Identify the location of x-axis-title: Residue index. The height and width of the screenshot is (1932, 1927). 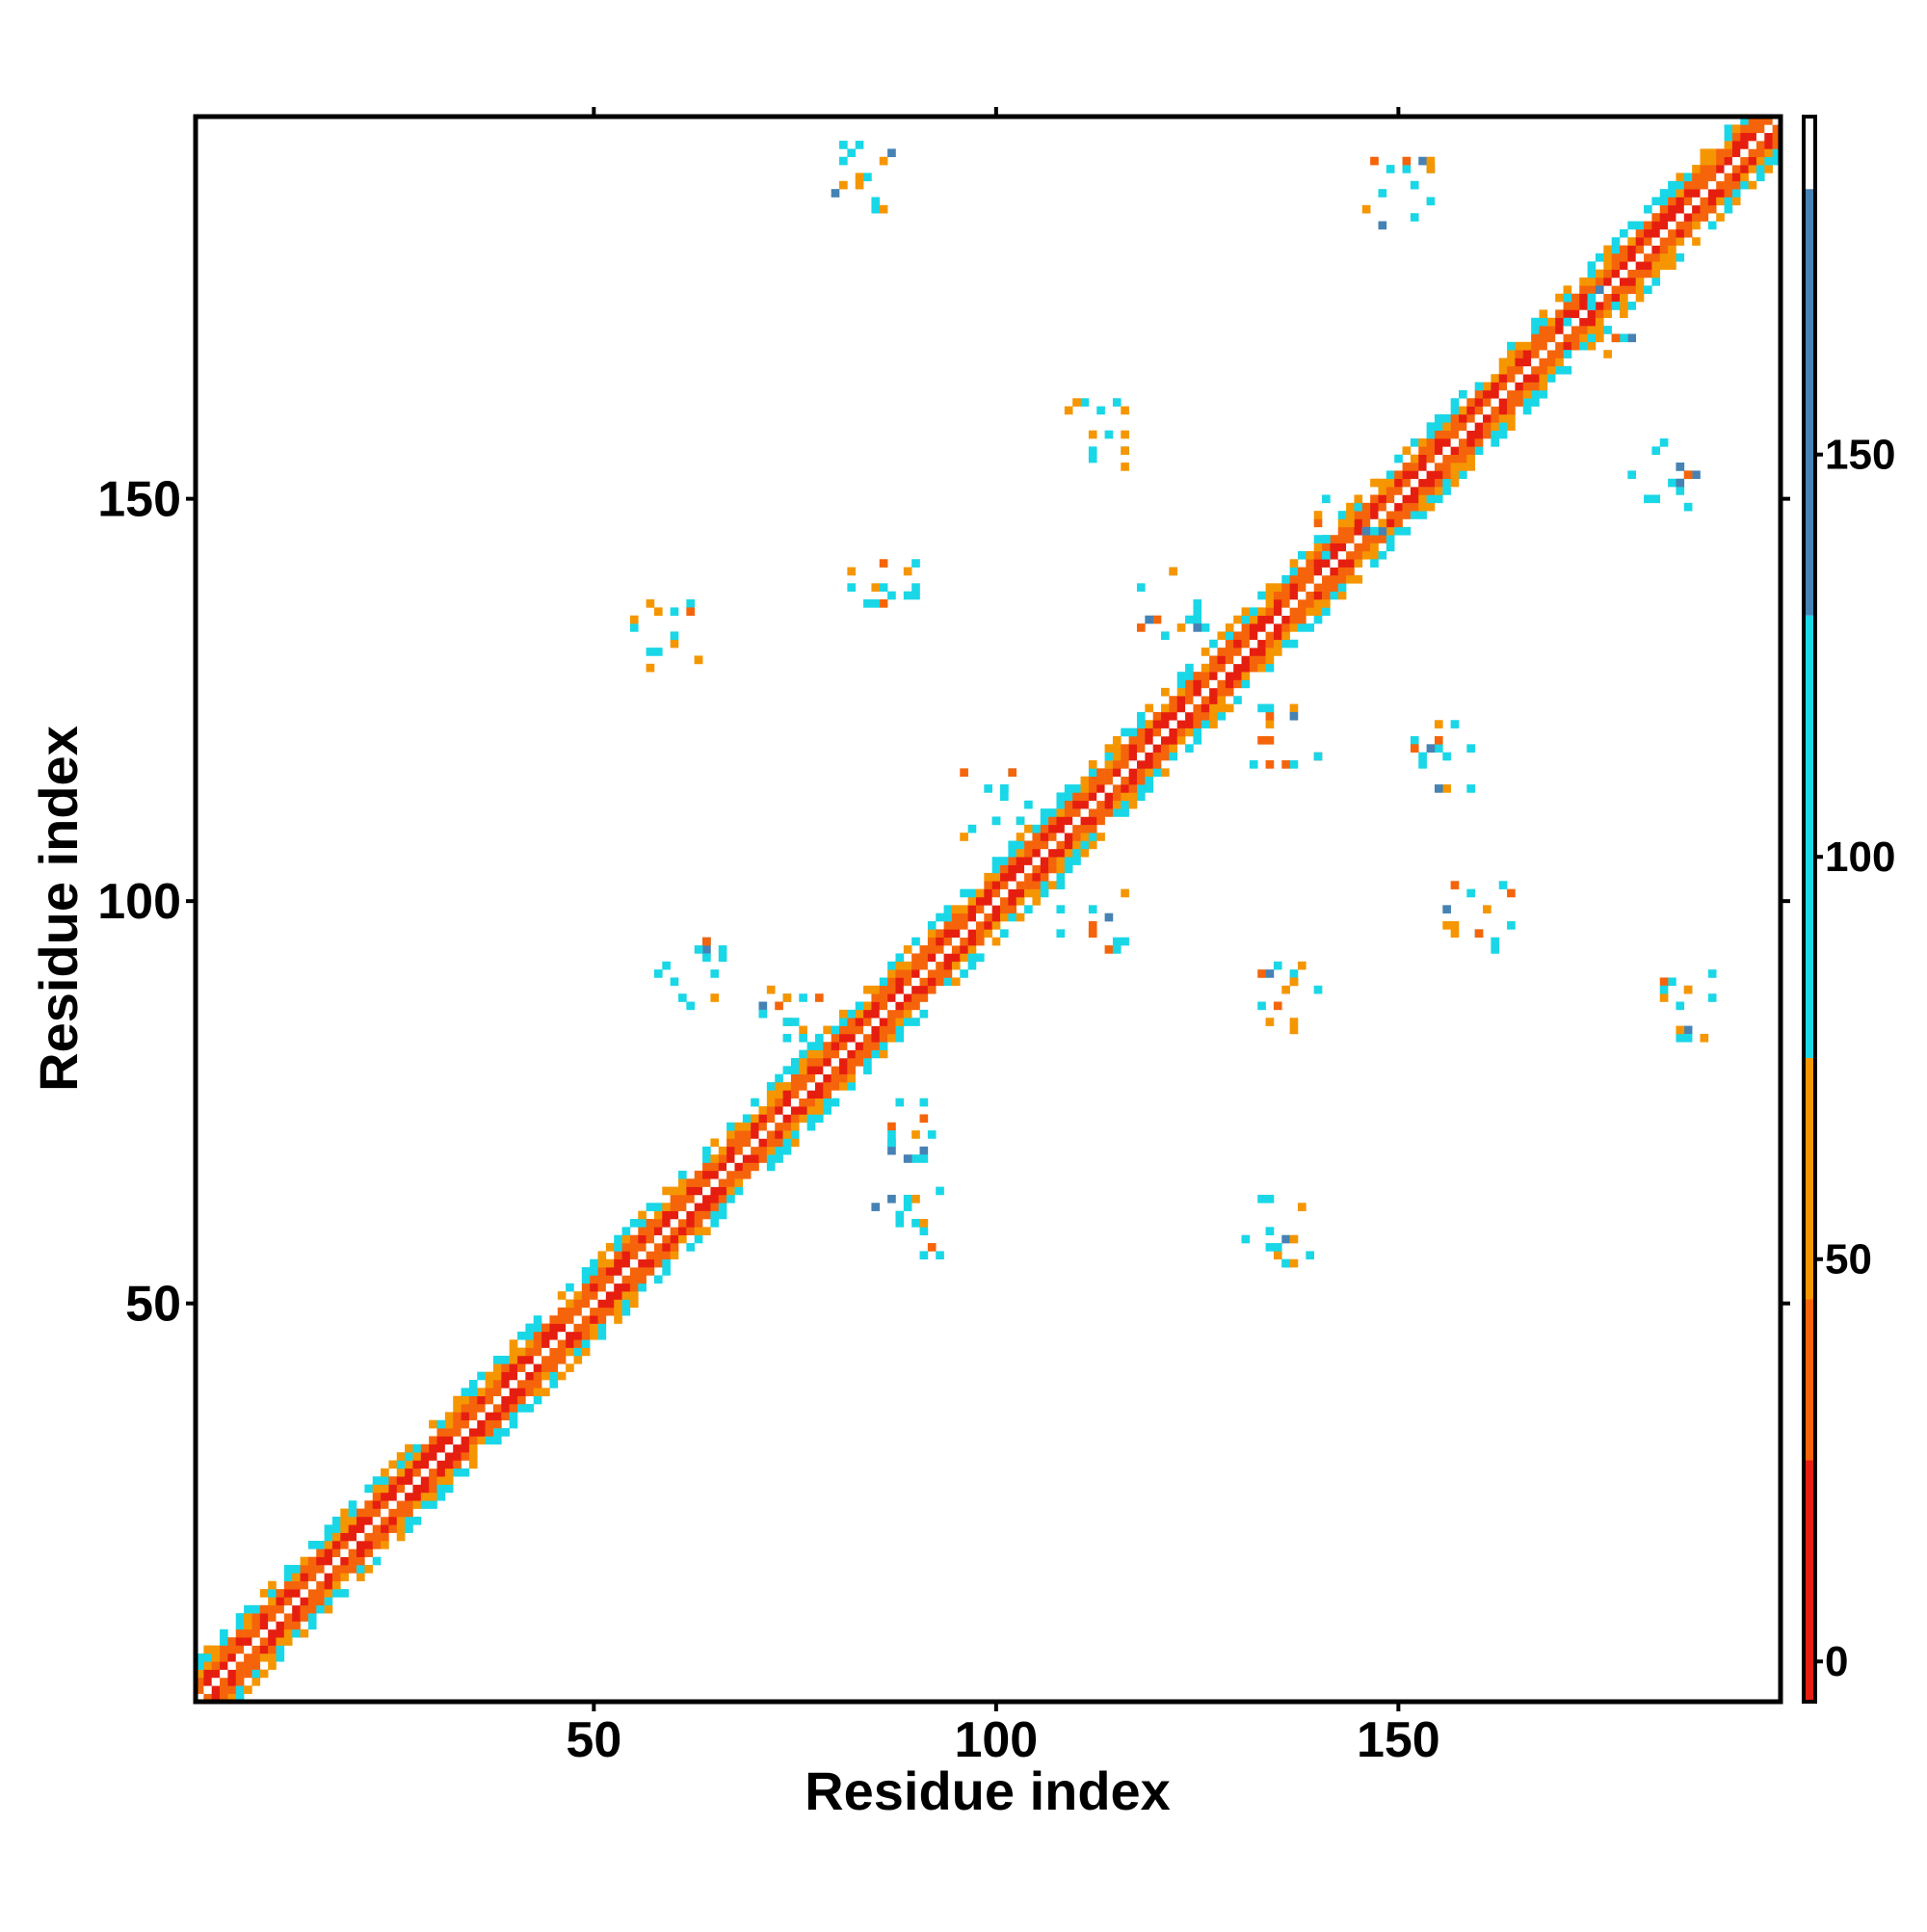
(988, 1790).